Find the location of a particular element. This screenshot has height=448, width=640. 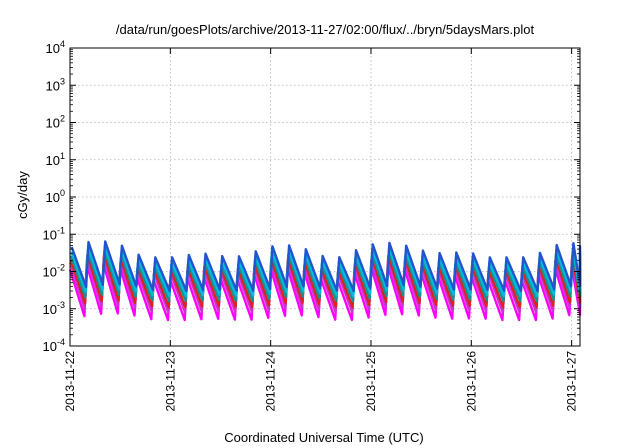

y-tick-exponent: -2 is located at coordinates (61, 268).